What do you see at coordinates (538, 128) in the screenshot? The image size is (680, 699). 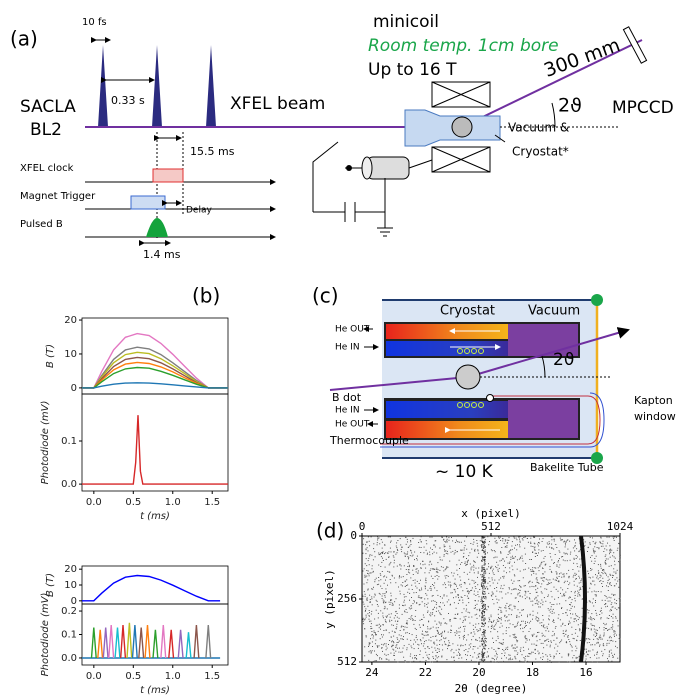 I see `chamber-label: Vacuum &` at bounding box center [538, 128].